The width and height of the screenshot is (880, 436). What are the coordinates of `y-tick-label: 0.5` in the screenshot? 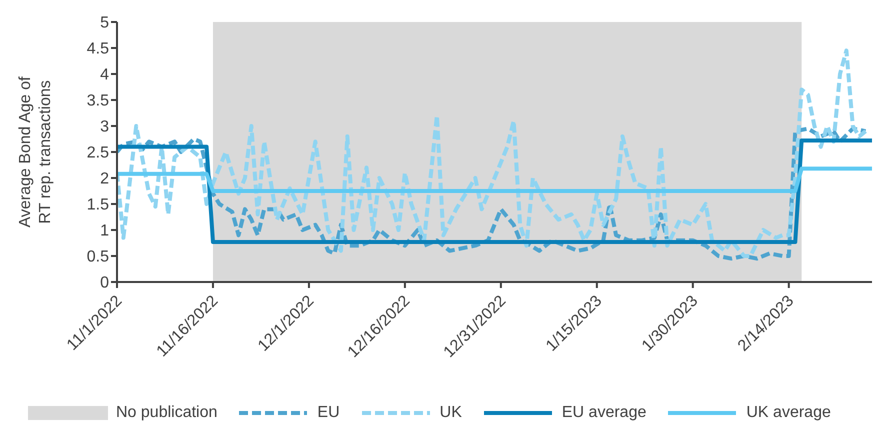 It's located at (98, 257).